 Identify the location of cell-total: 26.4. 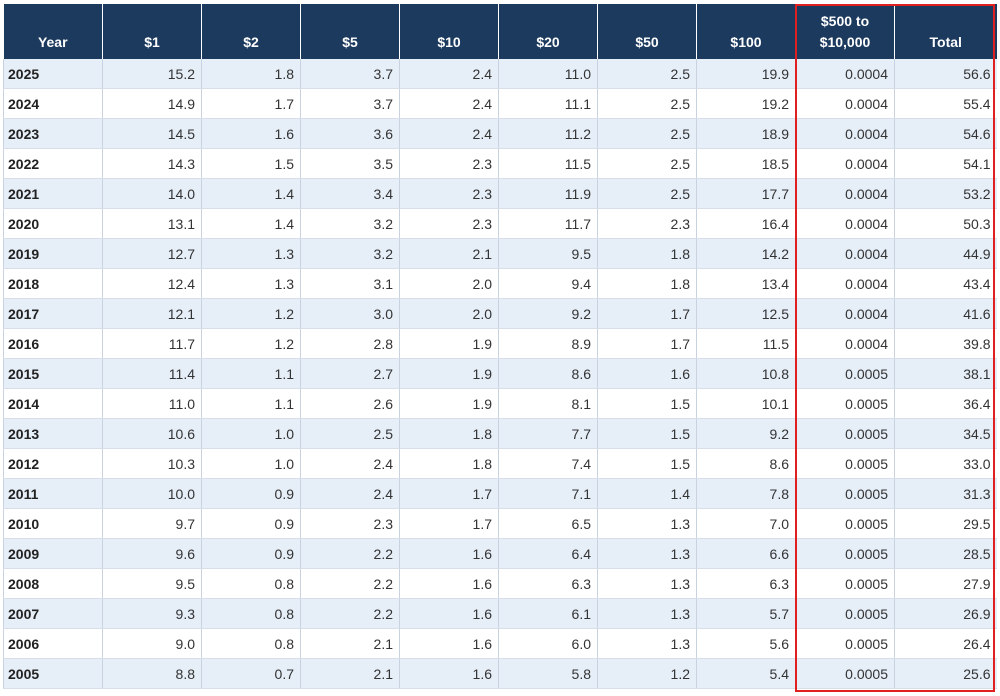
(945, 643).